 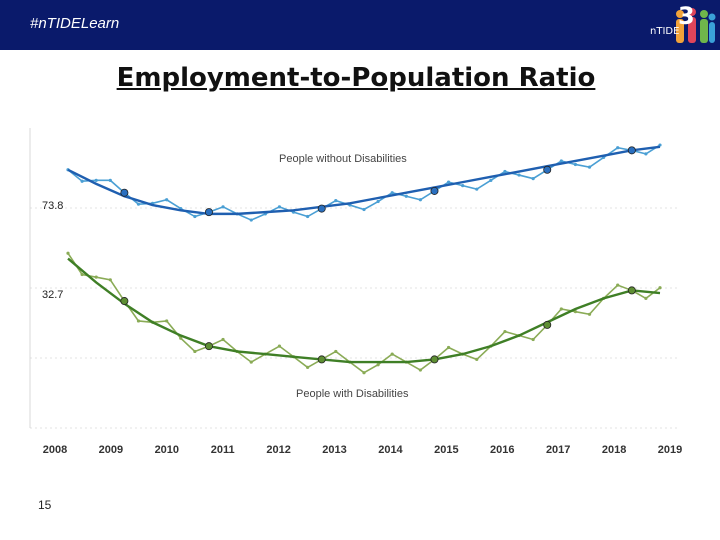 I want to click on ntide-logo-graphic, so click(x=696, y=25).